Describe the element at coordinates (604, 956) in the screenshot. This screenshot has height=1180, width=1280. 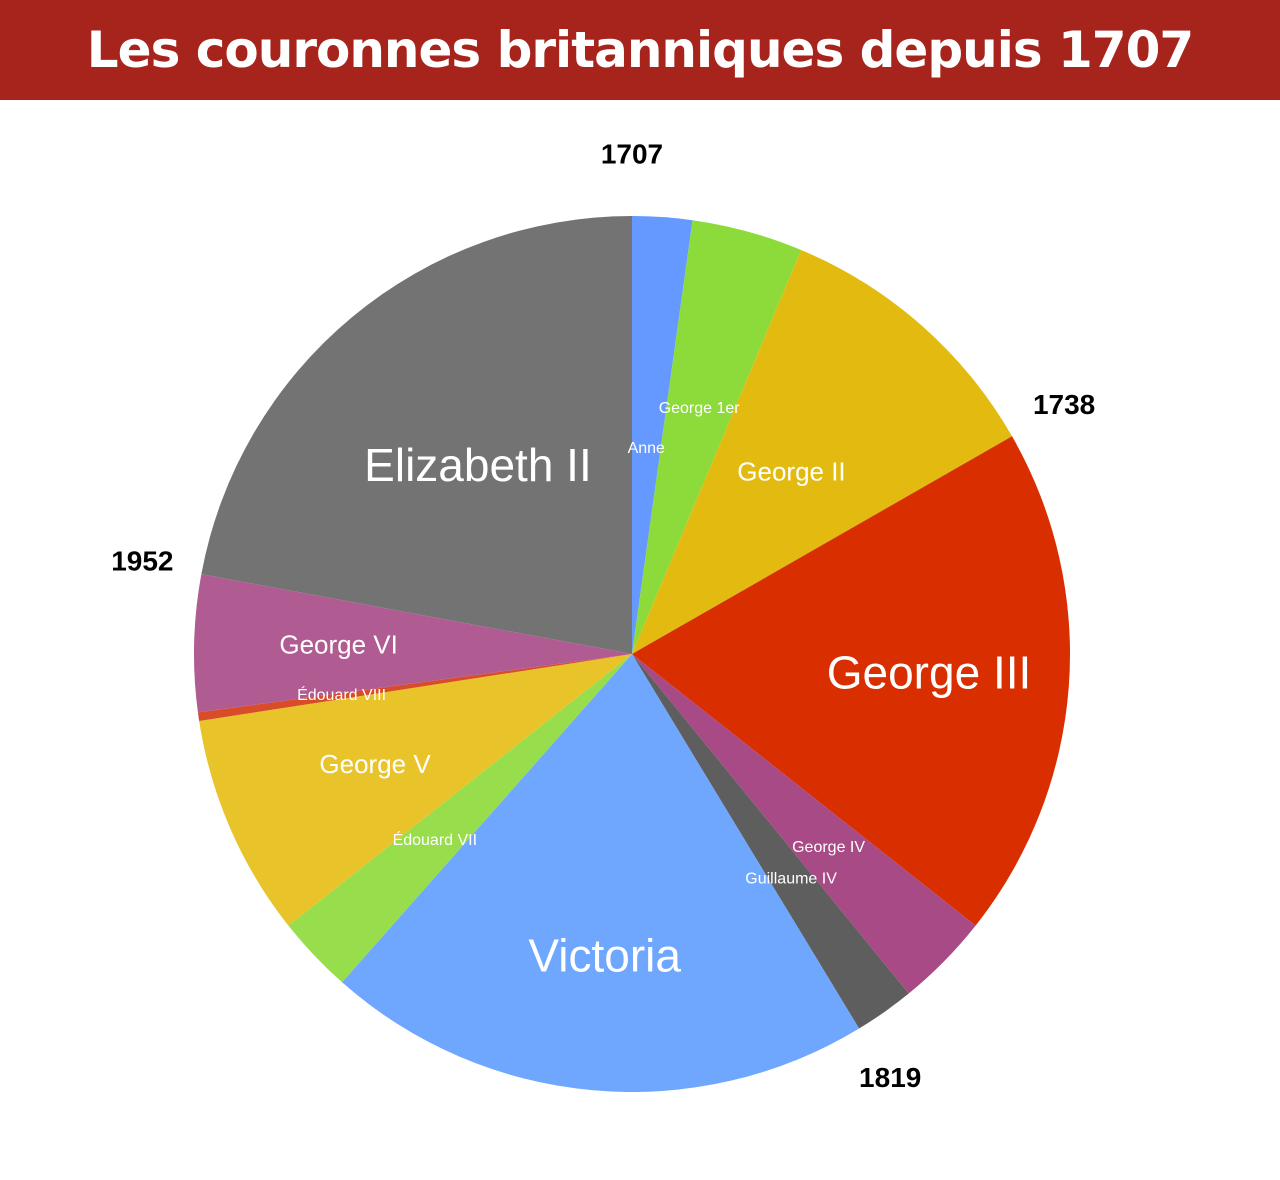
I see `slice-label: Victoria` at that location.